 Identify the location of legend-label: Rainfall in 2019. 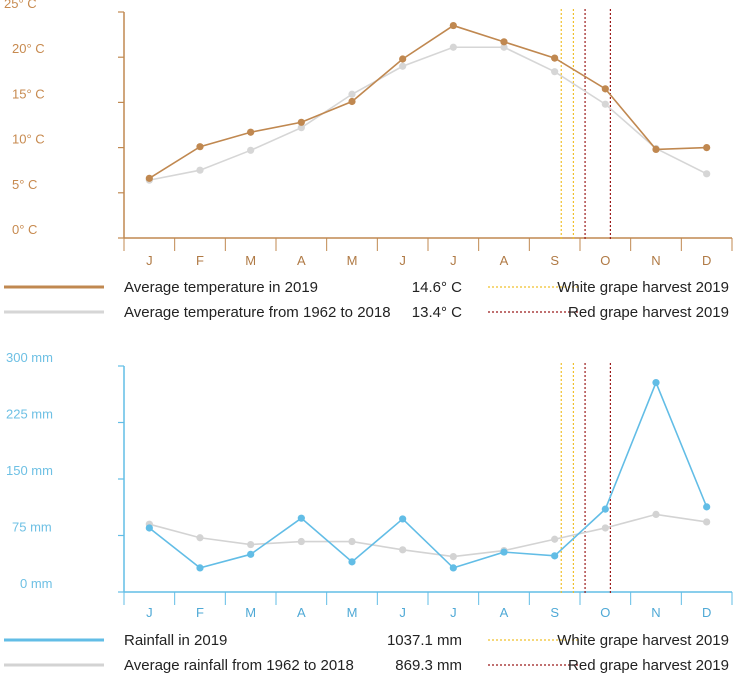
(175, 640).